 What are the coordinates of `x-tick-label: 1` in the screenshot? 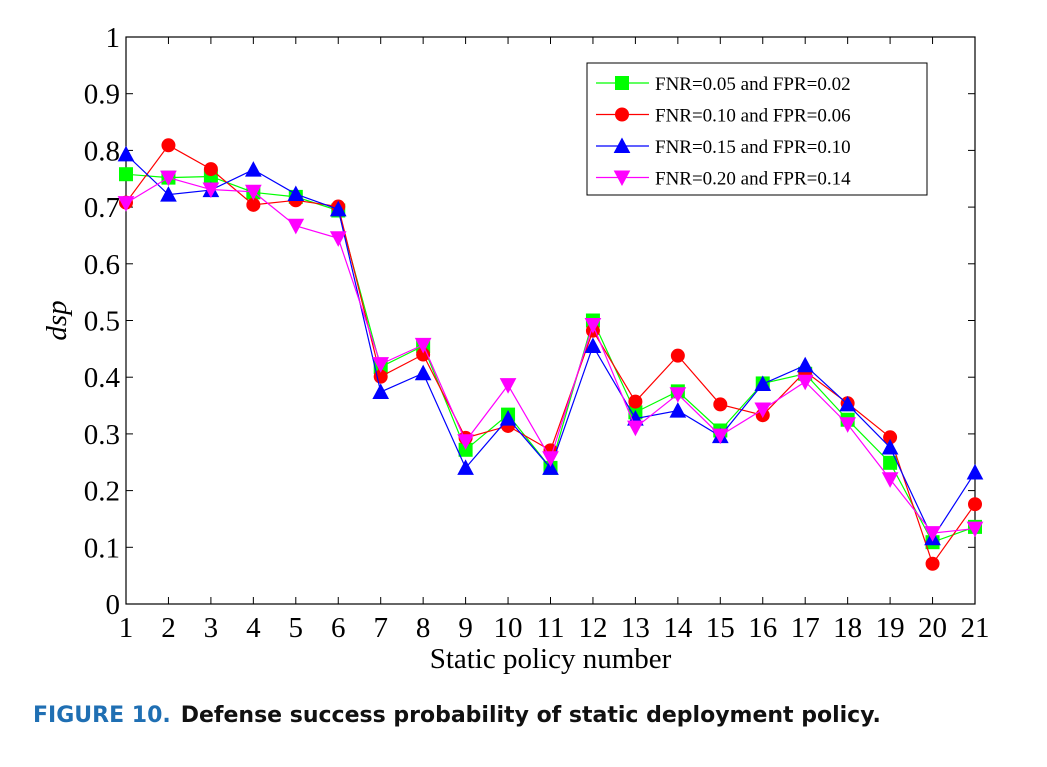 It's located at (126, 628).